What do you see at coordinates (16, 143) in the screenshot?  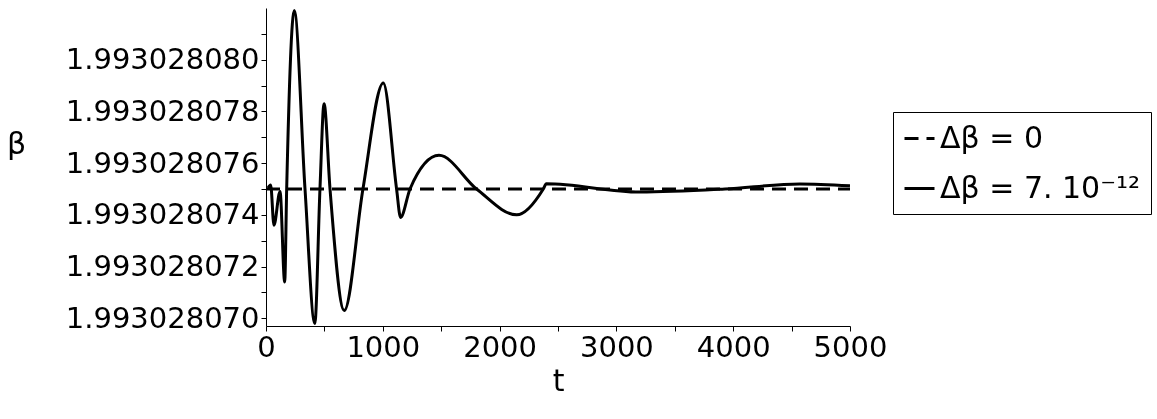 I see `y-axis-title: β` at bounding box center [16, 143].